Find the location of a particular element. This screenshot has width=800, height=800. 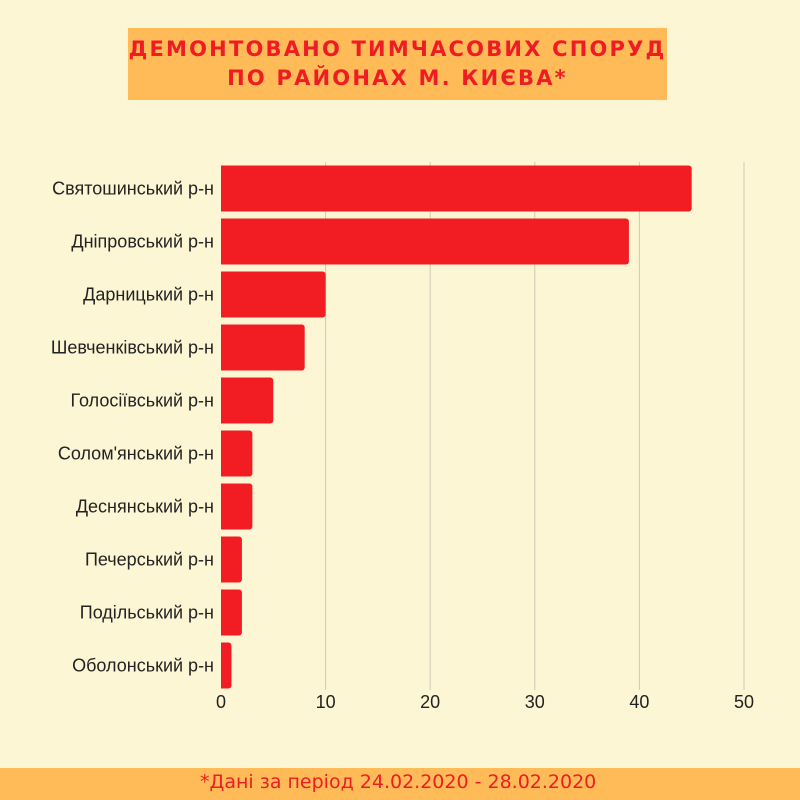

x-tick-label: 10 is located at coordinates (326, 702).